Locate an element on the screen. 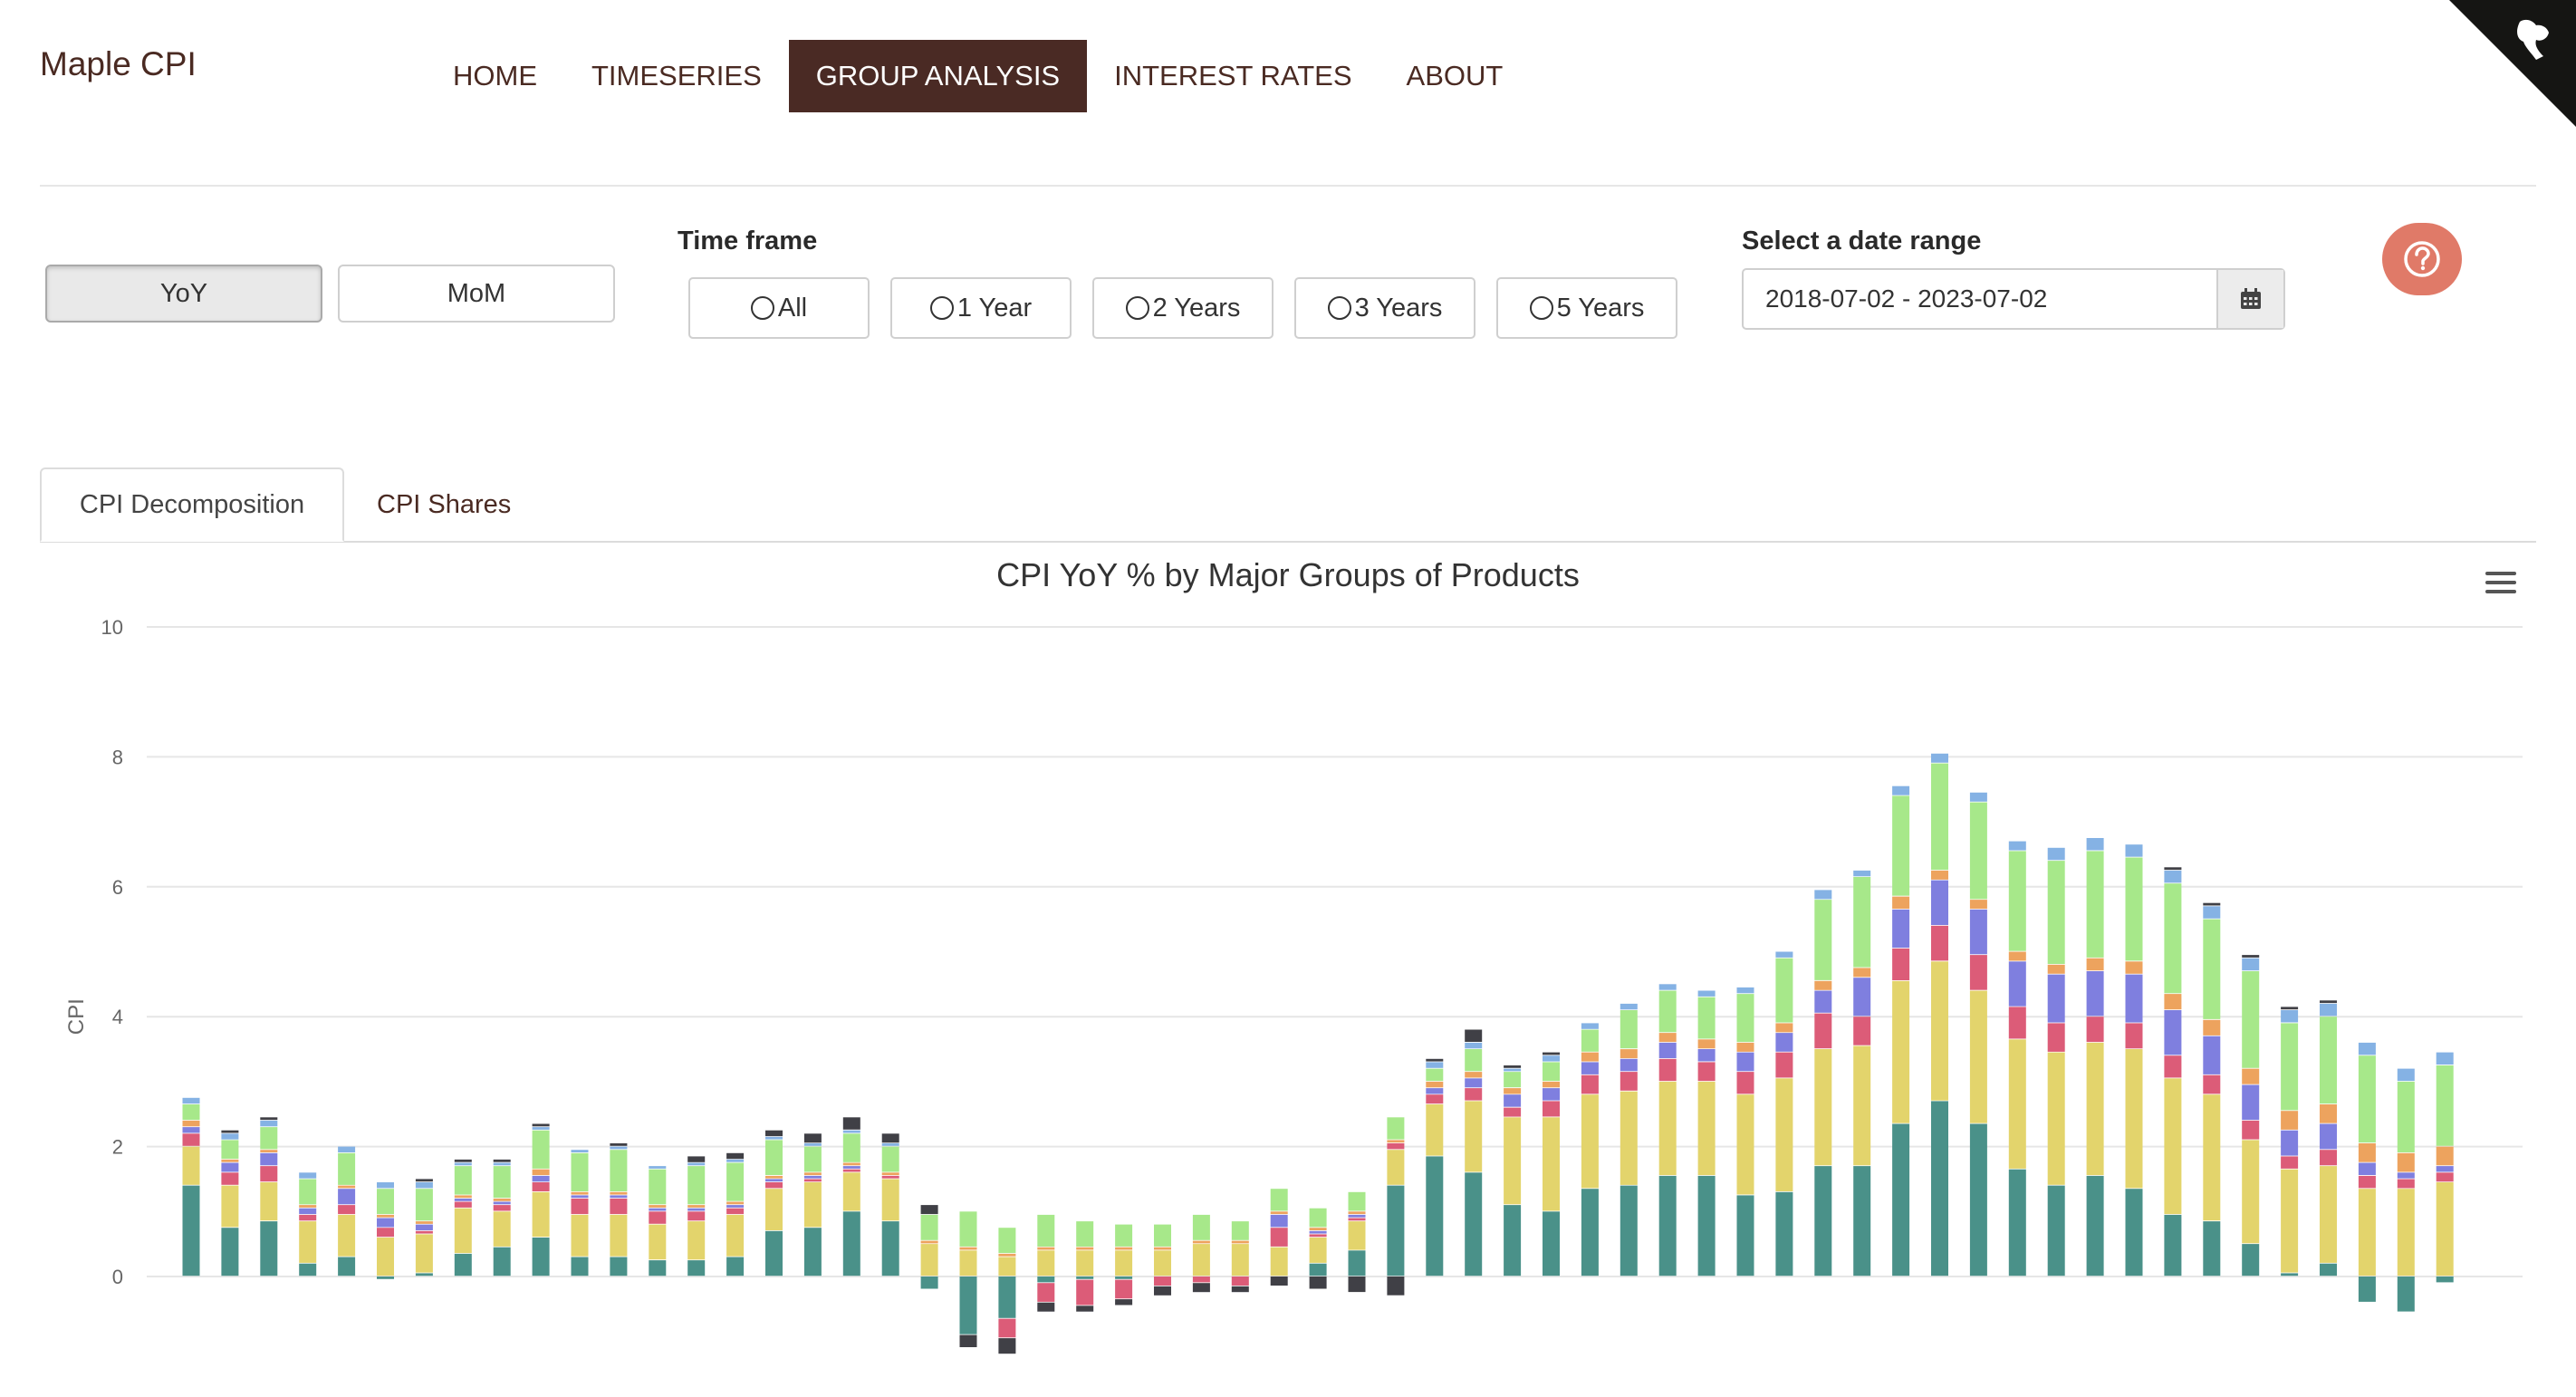  tab-cpi-shares: CPI Shares is located at coordinates (444, 504).